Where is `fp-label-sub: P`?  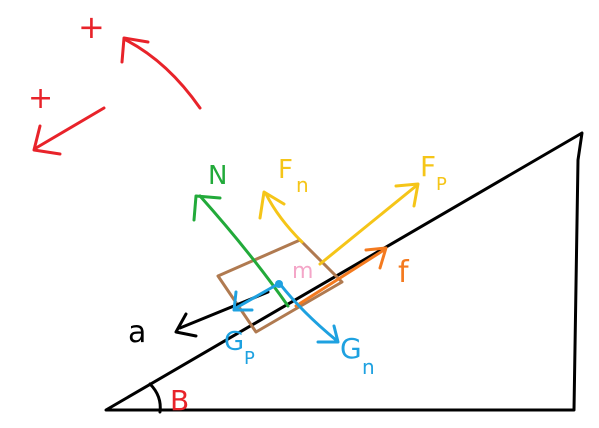
fp-label-sub: P is located at coordinates (441, 184).